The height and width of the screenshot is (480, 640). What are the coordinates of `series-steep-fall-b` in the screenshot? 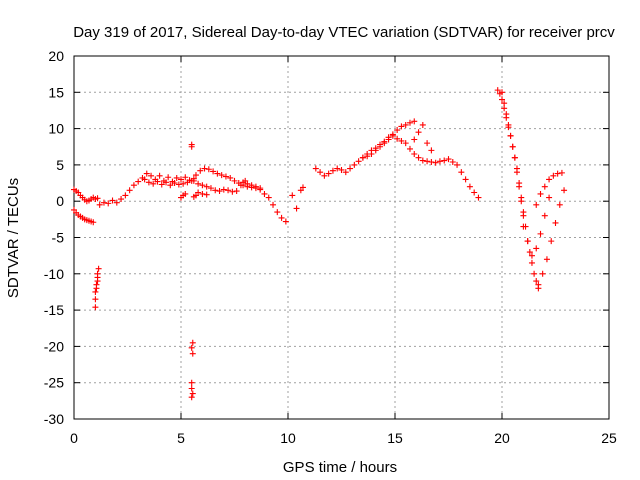 It's located at (513, 154).